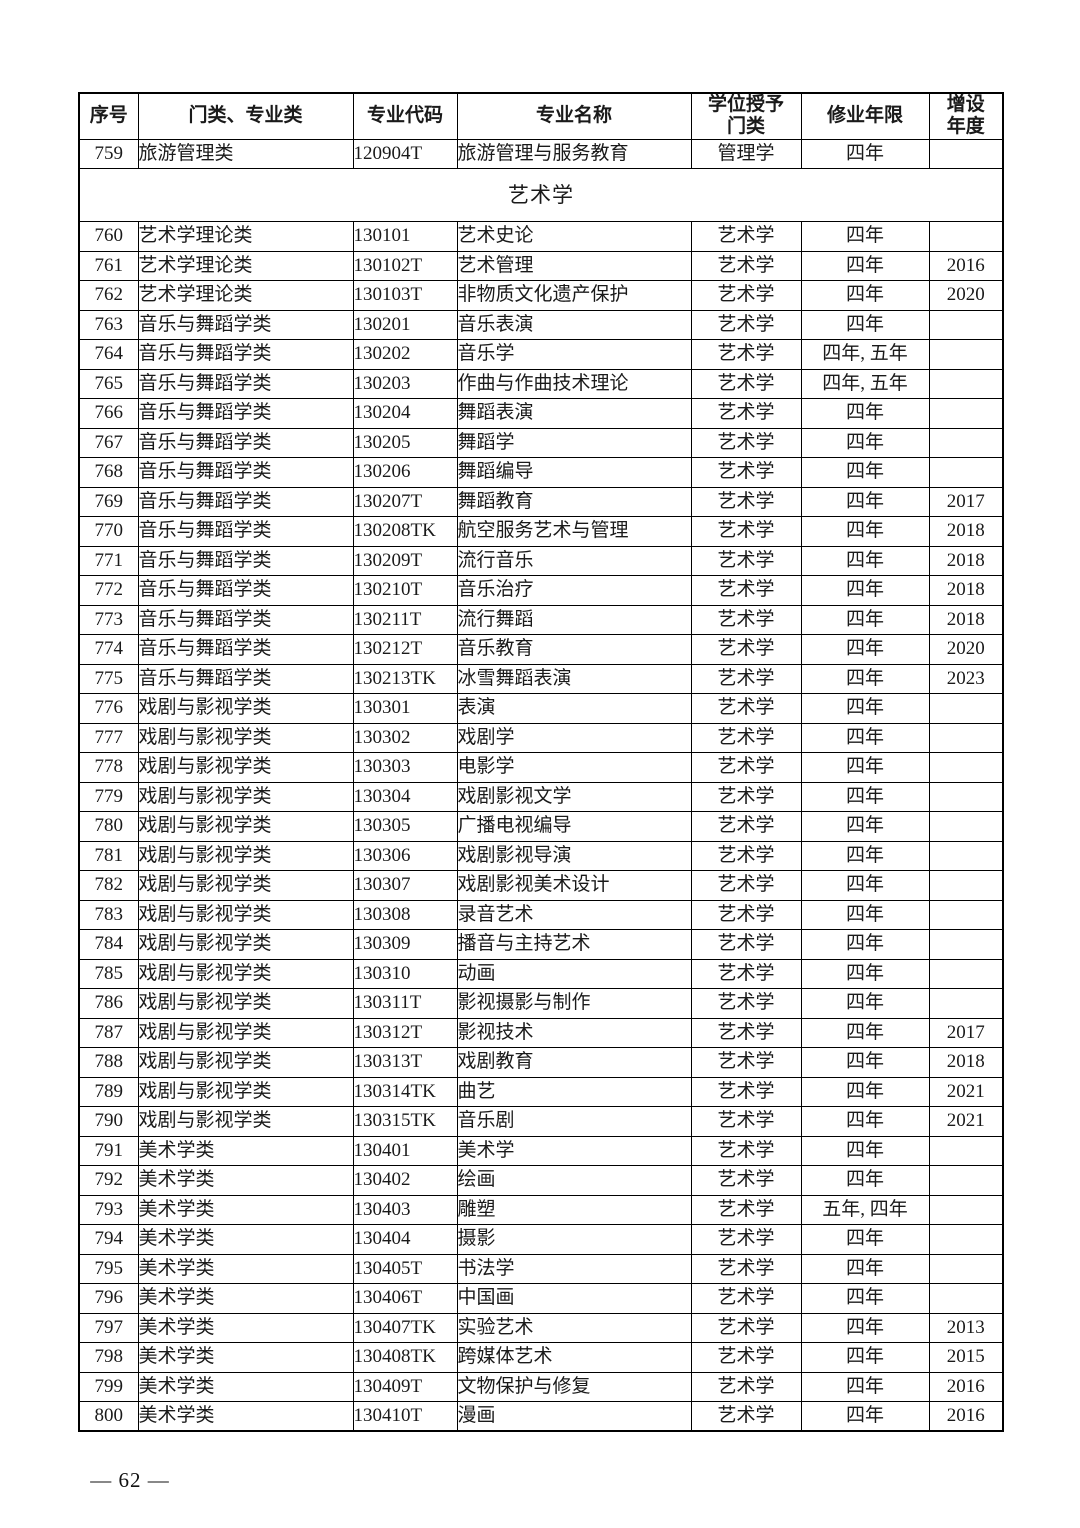 This screenshot has height=1528, width=1080. I want to click on table-header-row: 序号 门类、专业类 专业代码 专业名称 学位授予 门类 修业年限 增设 年度, so click(541, 116).